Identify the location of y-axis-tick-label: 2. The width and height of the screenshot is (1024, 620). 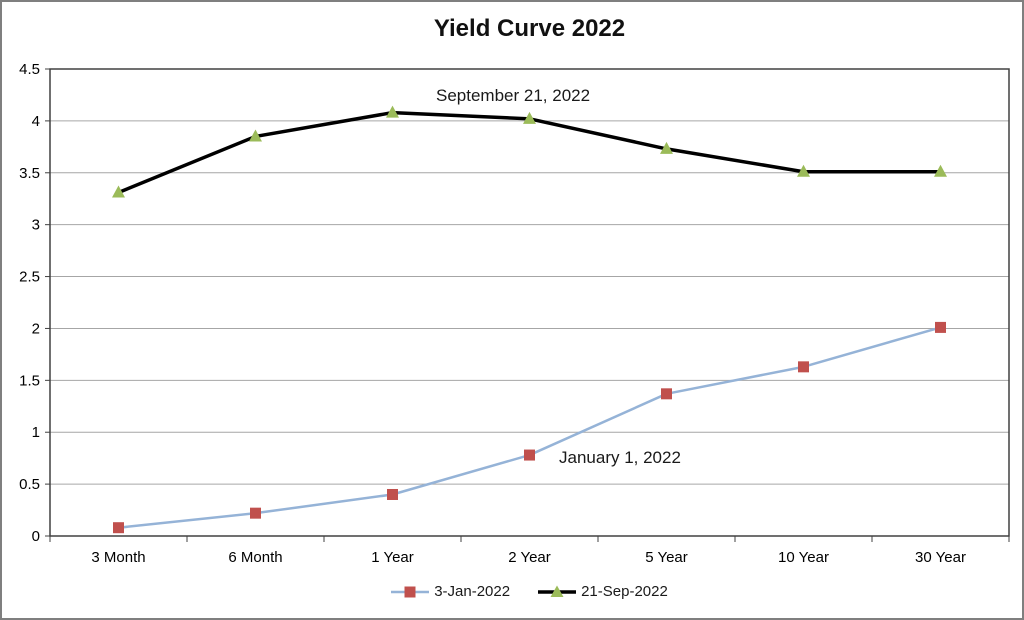
(36, 328).